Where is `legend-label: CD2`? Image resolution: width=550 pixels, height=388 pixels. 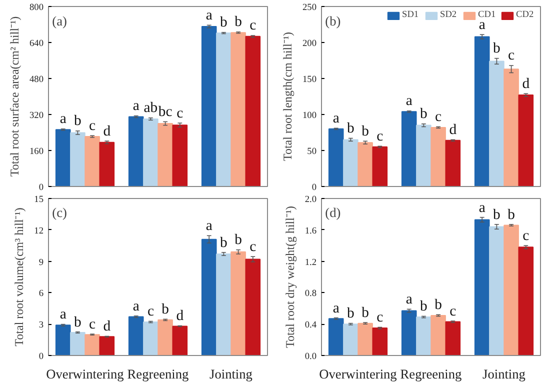 legend-label: CD2 is located at coordinates (525, 15).